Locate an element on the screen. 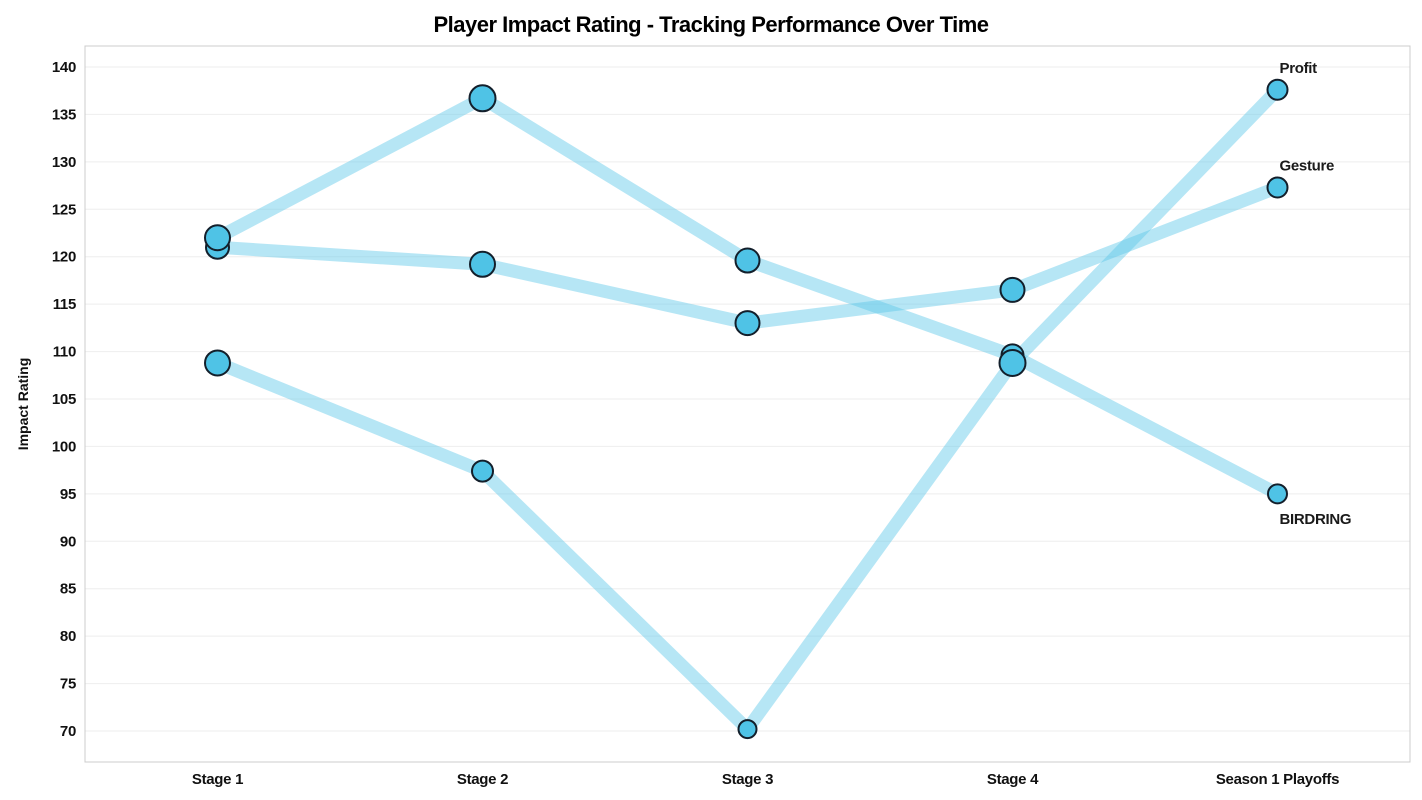 This screenshot has height=800, width=1422. y-tick-label: 95 is located at coordinates (68, 494).